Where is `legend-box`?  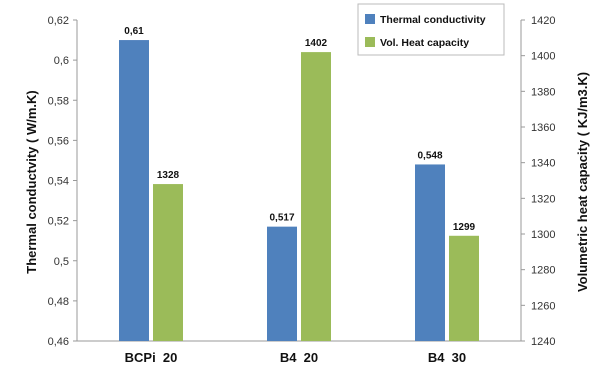 legend-box is located at coordinates (431, 29).